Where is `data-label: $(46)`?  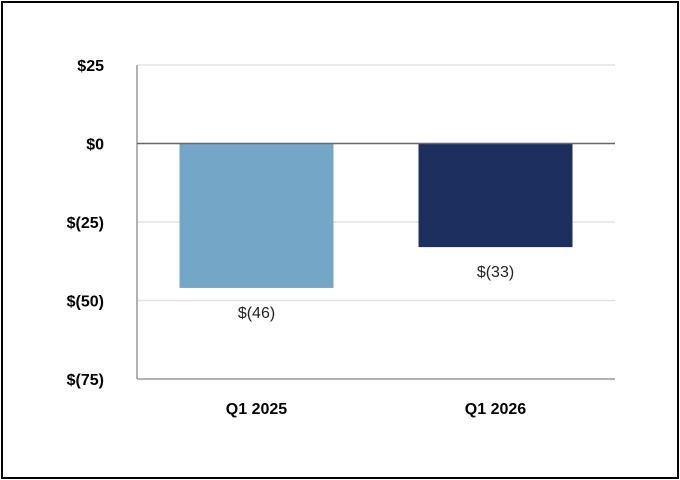 data-label: $(46) is located at coordinates (256, 313).